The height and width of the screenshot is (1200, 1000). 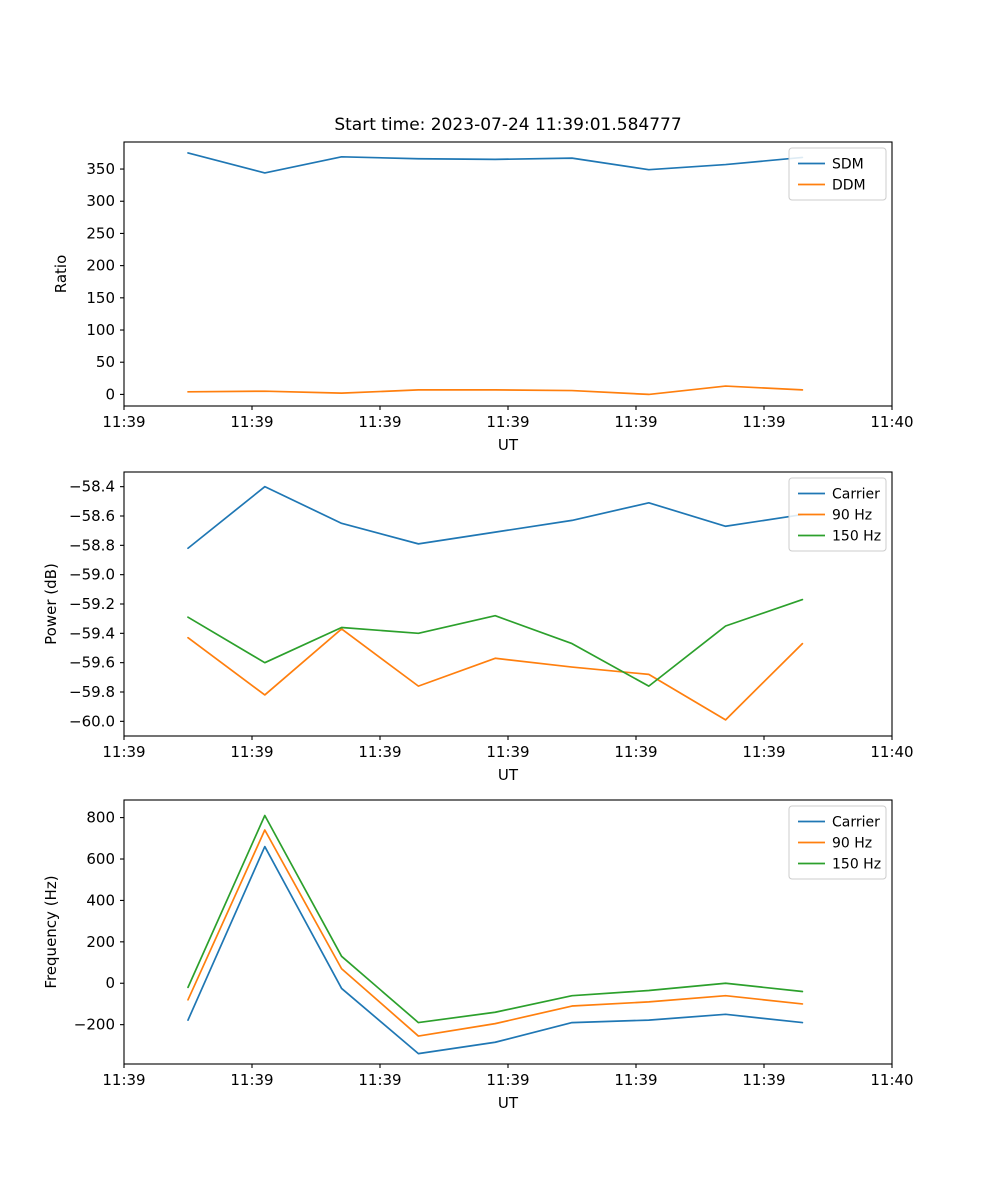 I want to click on y-tick-label: −59.0, so click(x=92, y=575).